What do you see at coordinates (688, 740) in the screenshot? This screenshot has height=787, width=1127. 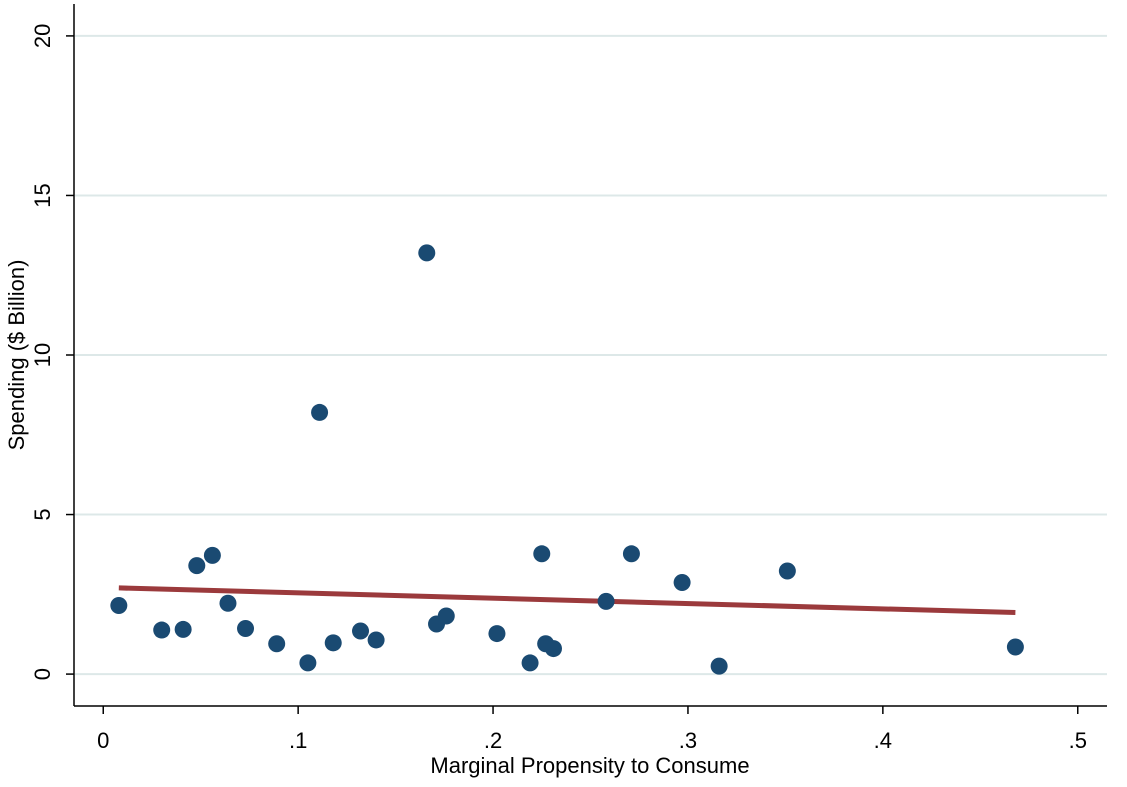 I see `x-tick-label: .3` at bounding box center [688, 740].